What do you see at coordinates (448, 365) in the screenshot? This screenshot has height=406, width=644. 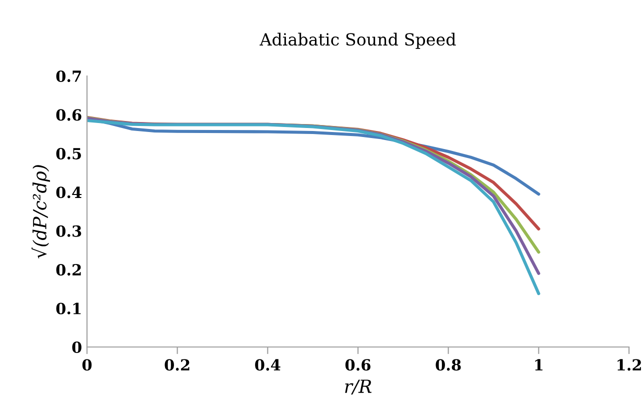 I see `x-tick-label: 0.8` at bounding box center [448, 365].